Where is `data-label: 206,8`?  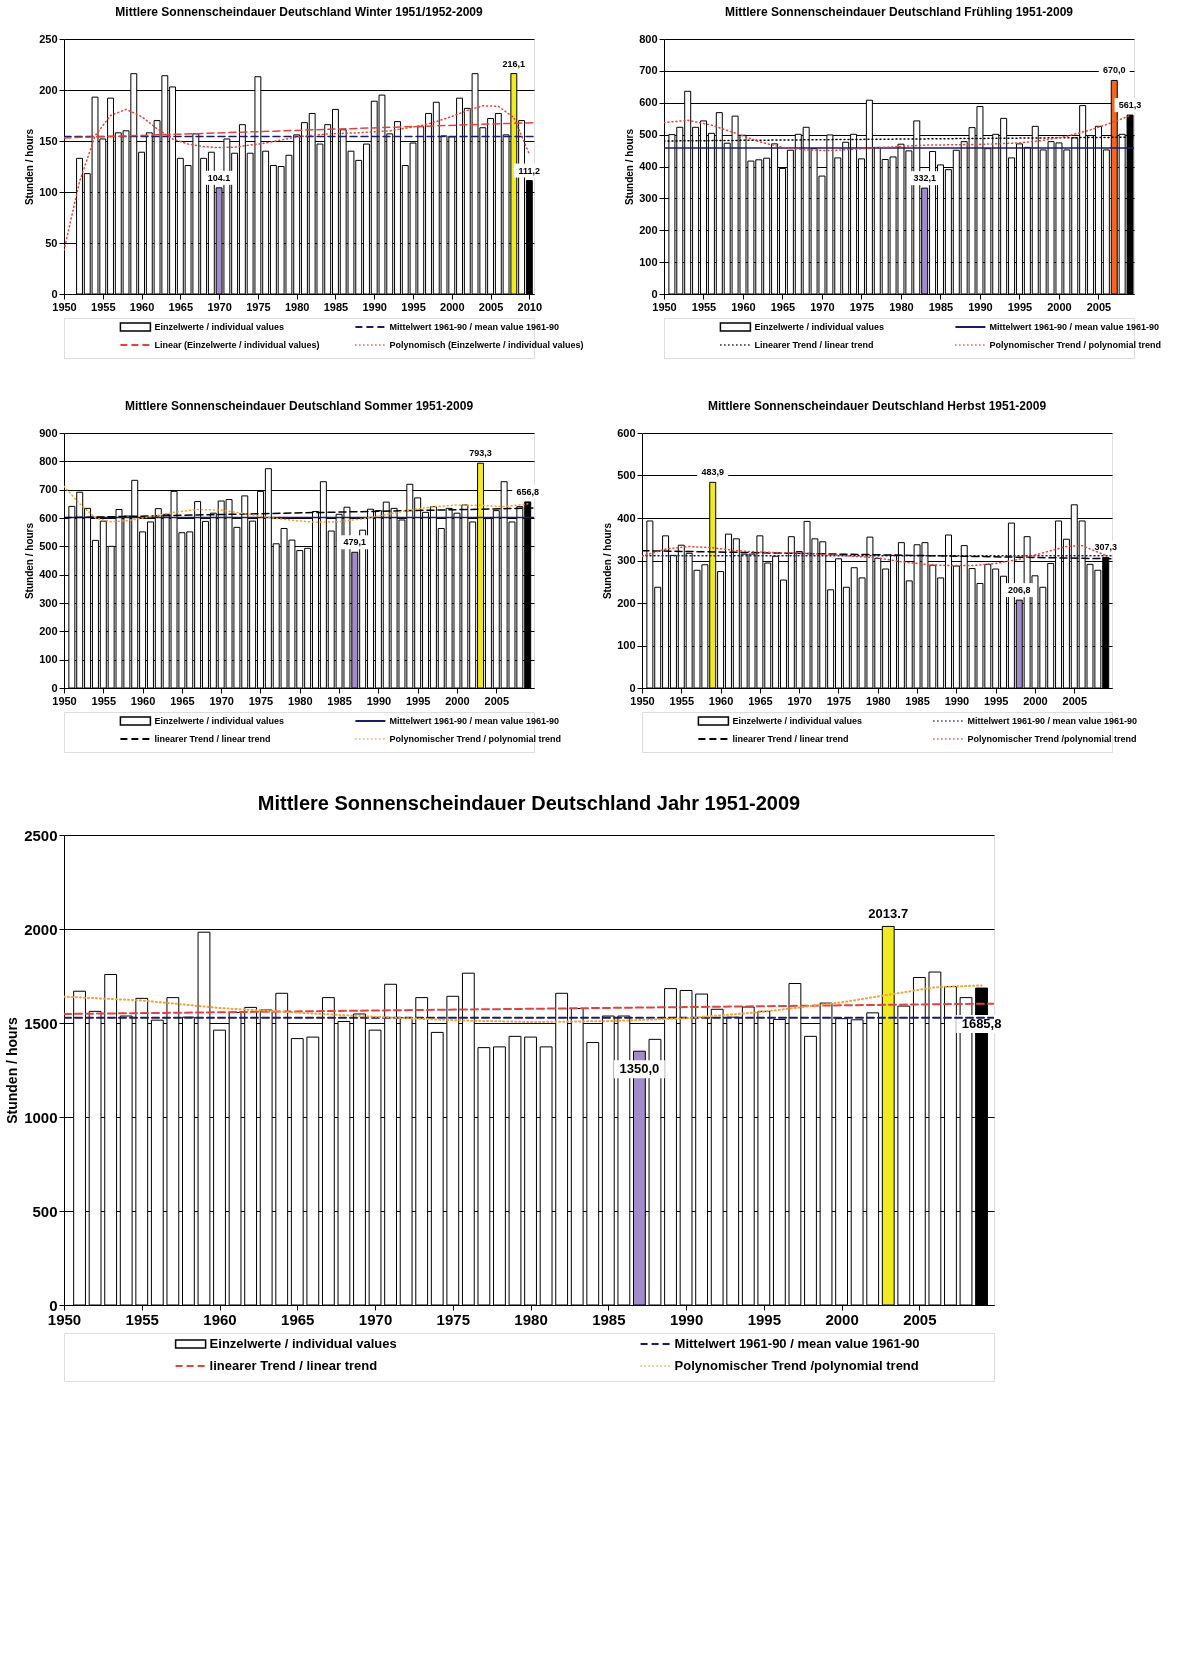
data-label: 206,8 is located at coordinates (1019, 590).